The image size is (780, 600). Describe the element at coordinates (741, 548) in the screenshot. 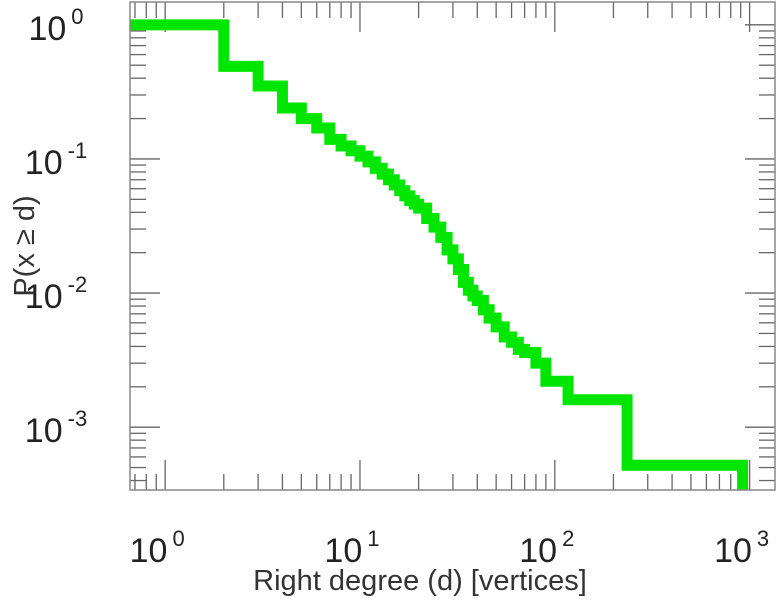

I see `x-tick-label: 10 3` at that location.